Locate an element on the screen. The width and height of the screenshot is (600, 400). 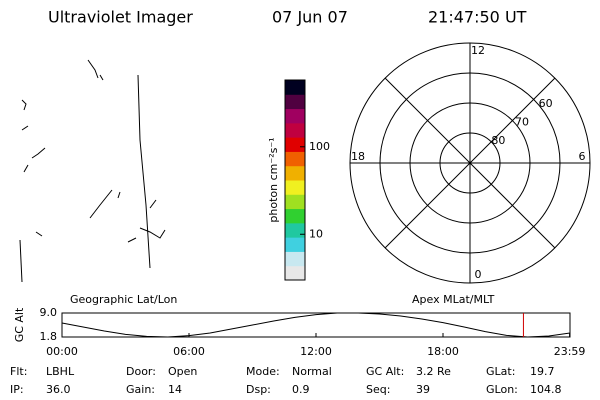
mlt-label: 12 is located at coordinates (478, 50).